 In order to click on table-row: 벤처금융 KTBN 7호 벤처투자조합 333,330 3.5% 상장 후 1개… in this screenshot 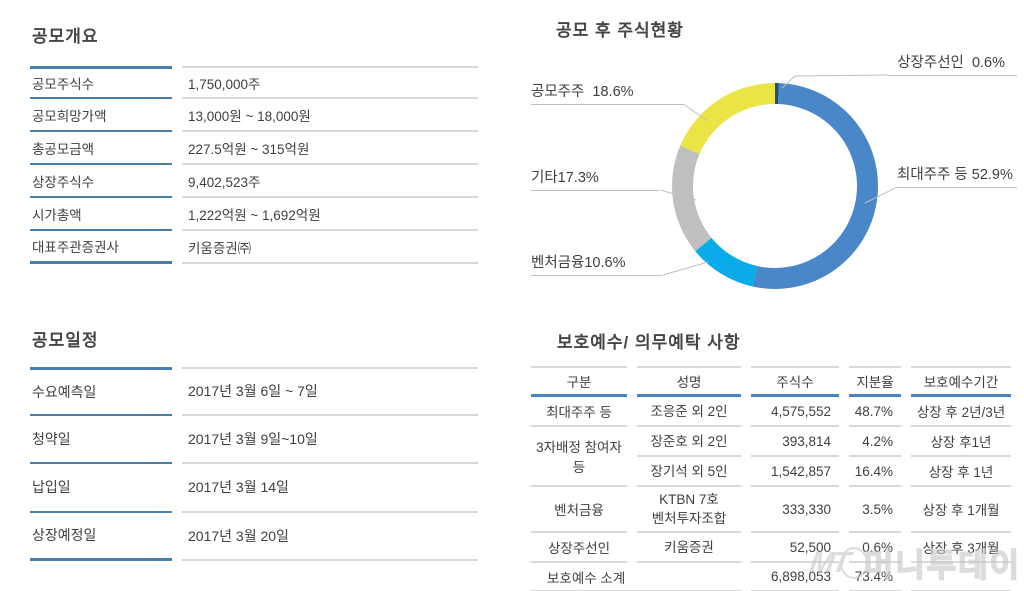, I will do `click(771, 510)`.